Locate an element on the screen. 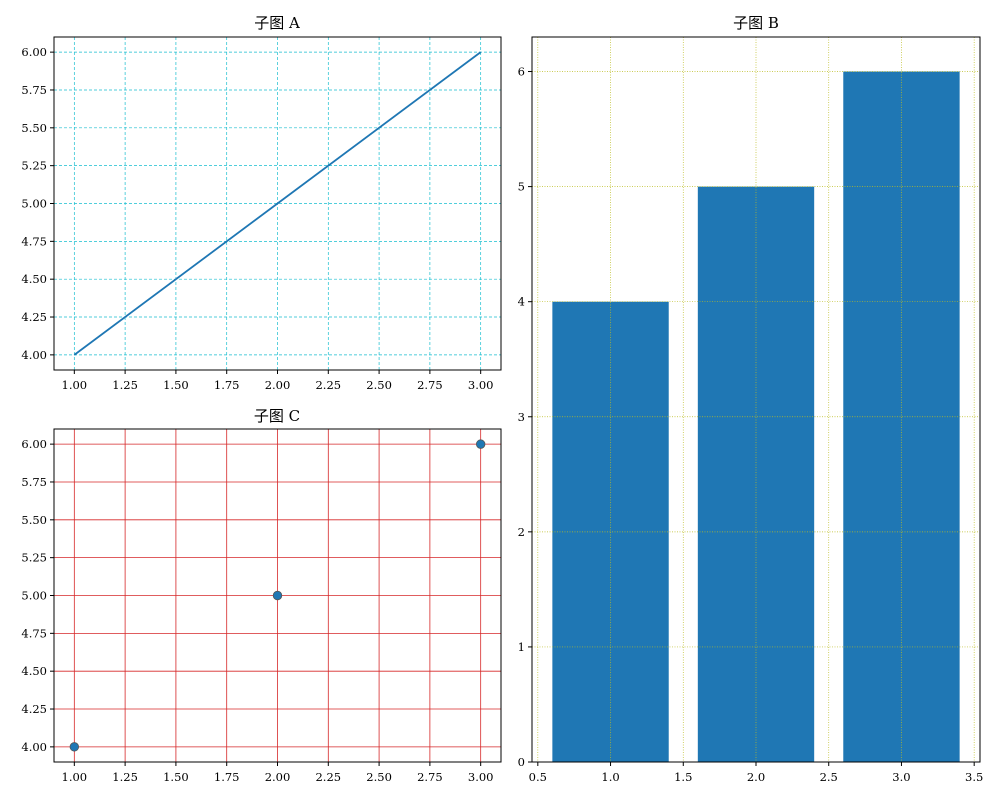 Image resolution: width=1000 pixels, height=800 pixels. subplot-b-y-ticks: 0 1 2 3 4 5 6 is located at coordinates (525, 417).